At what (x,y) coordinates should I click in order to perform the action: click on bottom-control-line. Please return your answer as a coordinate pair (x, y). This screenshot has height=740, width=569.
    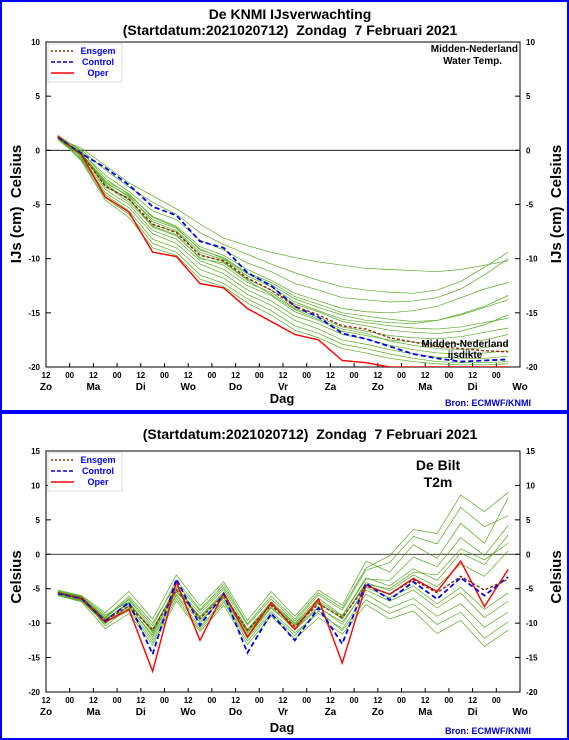
    Looking at the image, I should click on (283, 616).